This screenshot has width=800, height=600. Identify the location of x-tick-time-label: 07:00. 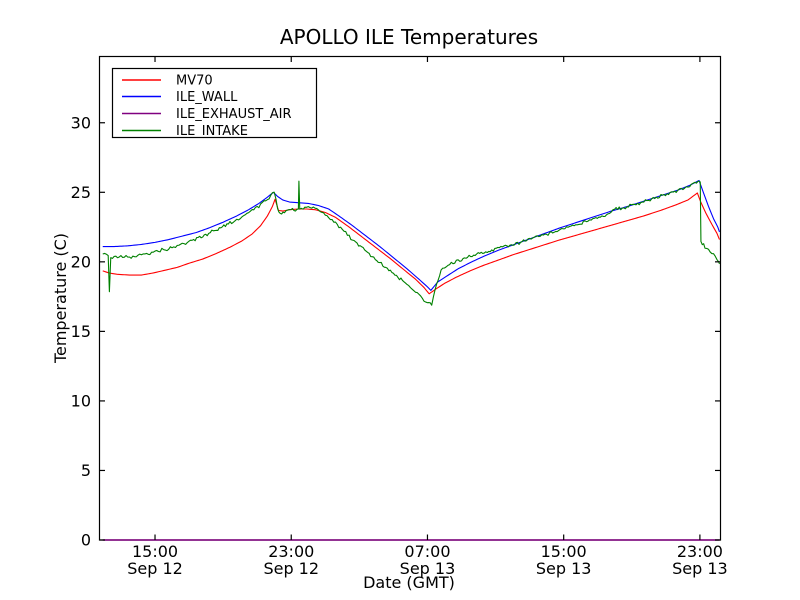
(427, 551).